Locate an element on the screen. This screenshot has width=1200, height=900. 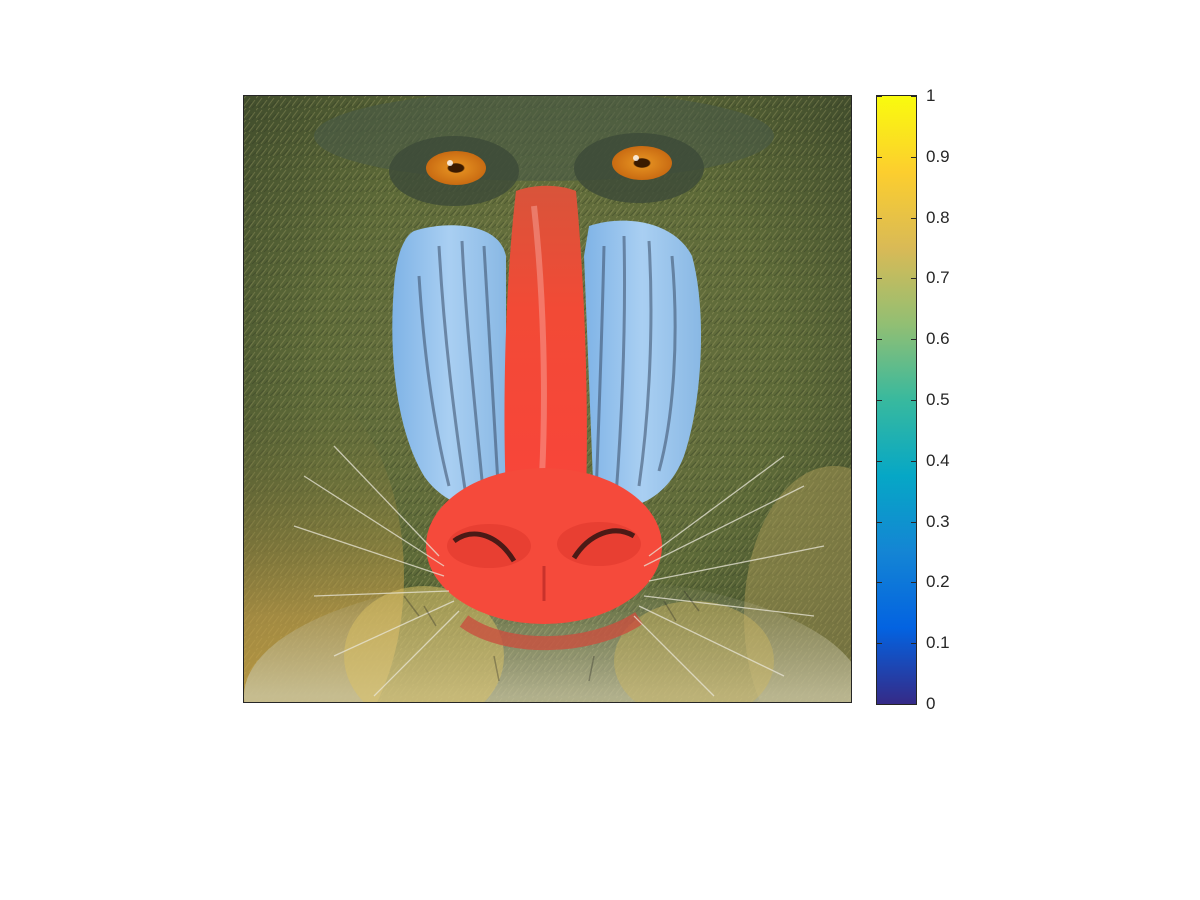
colorbar-tick-label: 0.7 is located at coordinates (938, 278).